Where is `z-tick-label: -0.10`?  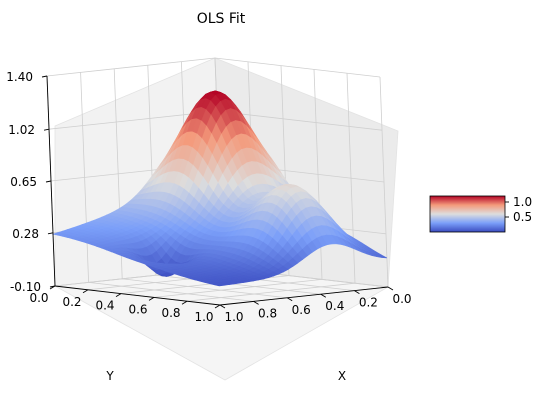 z-tick-label: -0.10 is located at coordinates (25, 287).